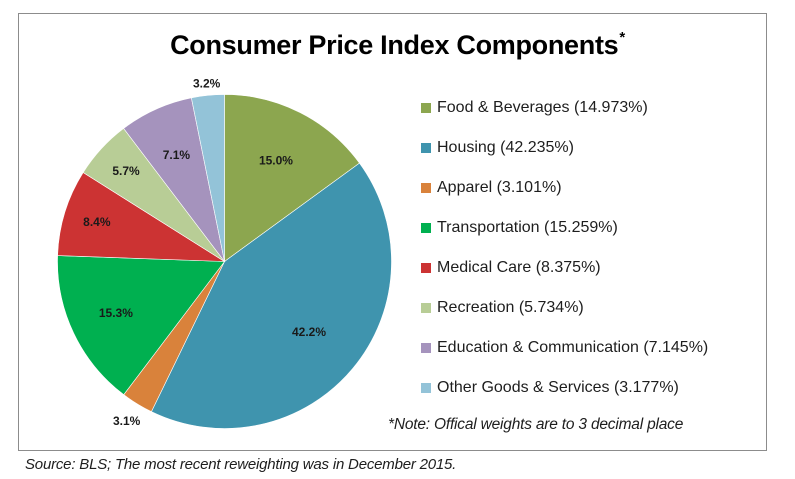 This screenshot has height=479, width=795. What do you see at coordinates (177, 155) in the screenshot?
I see `data-label-education-communication: 7.1%` at bounding box center [177, 155].